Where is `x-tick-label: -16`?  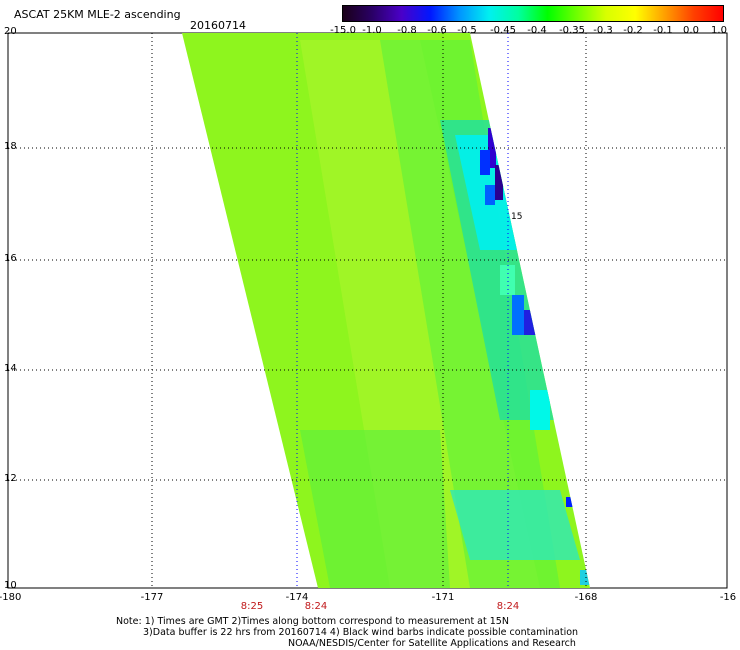 x-tick-label: -16 is located at coordinates (728, 597).